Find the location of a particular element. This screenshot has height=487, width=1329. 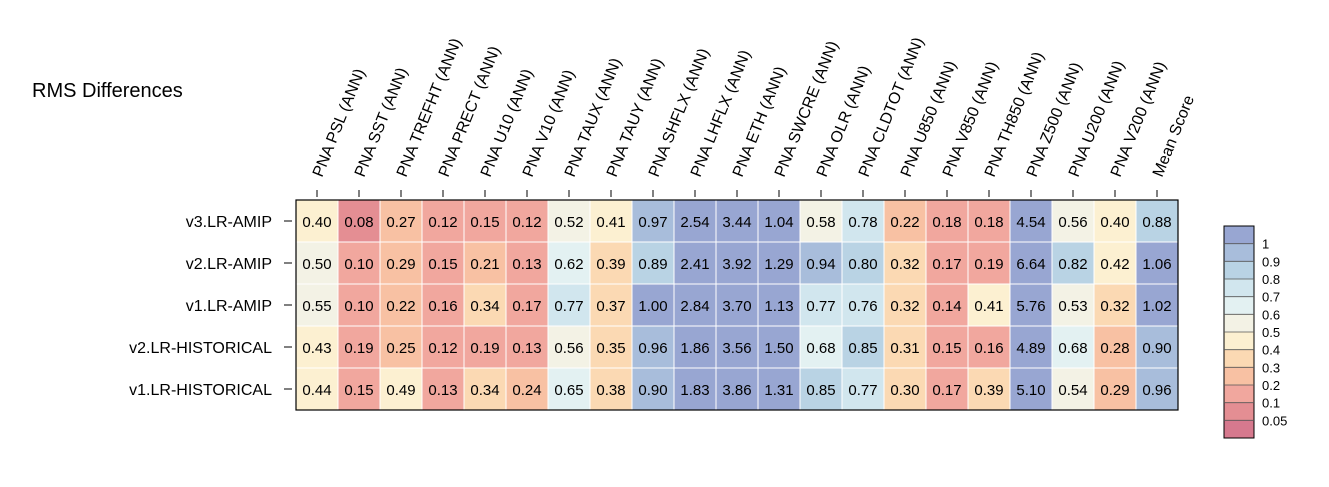

cell-value-label: 0.08 is located at coordinates (358, 222).